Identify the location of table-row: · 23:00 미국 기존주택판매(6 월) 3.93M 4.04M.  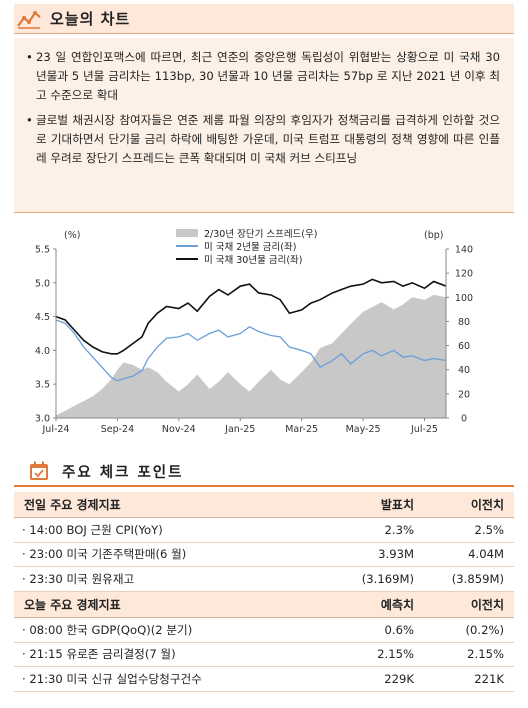
(264, 555).